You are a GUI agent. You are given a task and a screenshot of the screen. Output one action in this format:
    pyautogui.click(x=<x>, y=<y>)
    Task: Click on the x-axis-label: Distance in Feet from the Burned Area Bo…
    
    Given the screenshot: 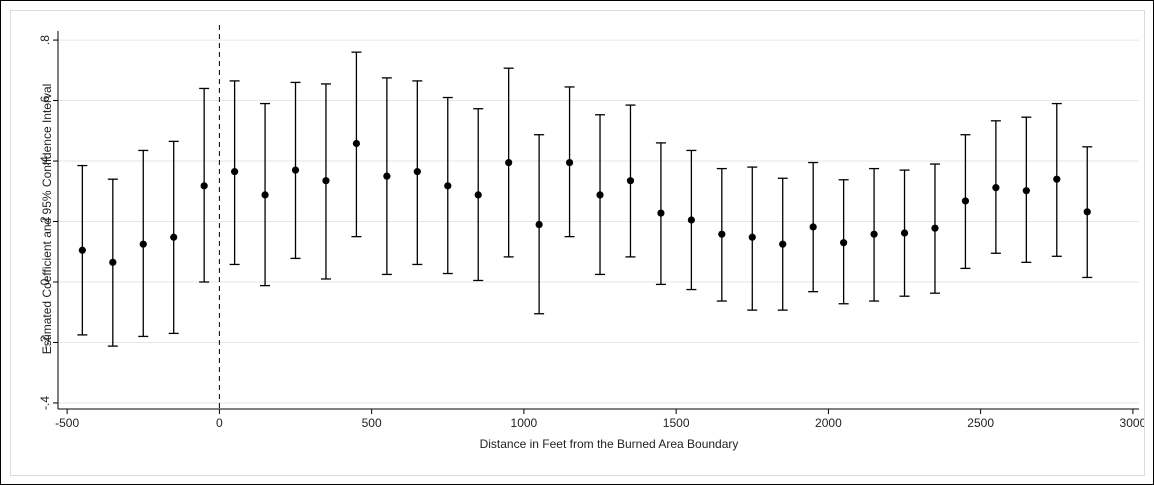 What is the action you would take?
    pyautogui.click(x=609, y=444)
    